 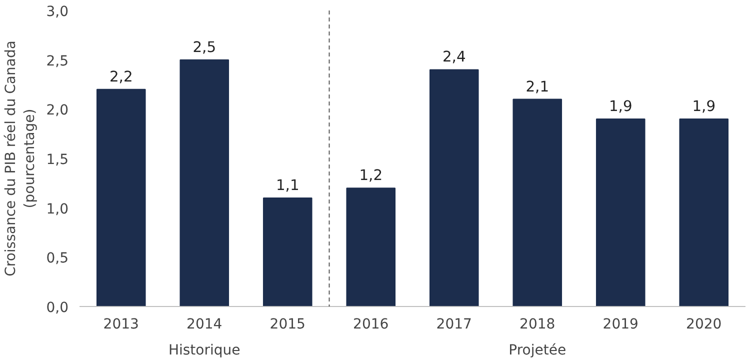 What do you see at coordinates (371, 324) in the screenshot?
I see `x-tick-label: 2016` at bounding box center [371, 324].